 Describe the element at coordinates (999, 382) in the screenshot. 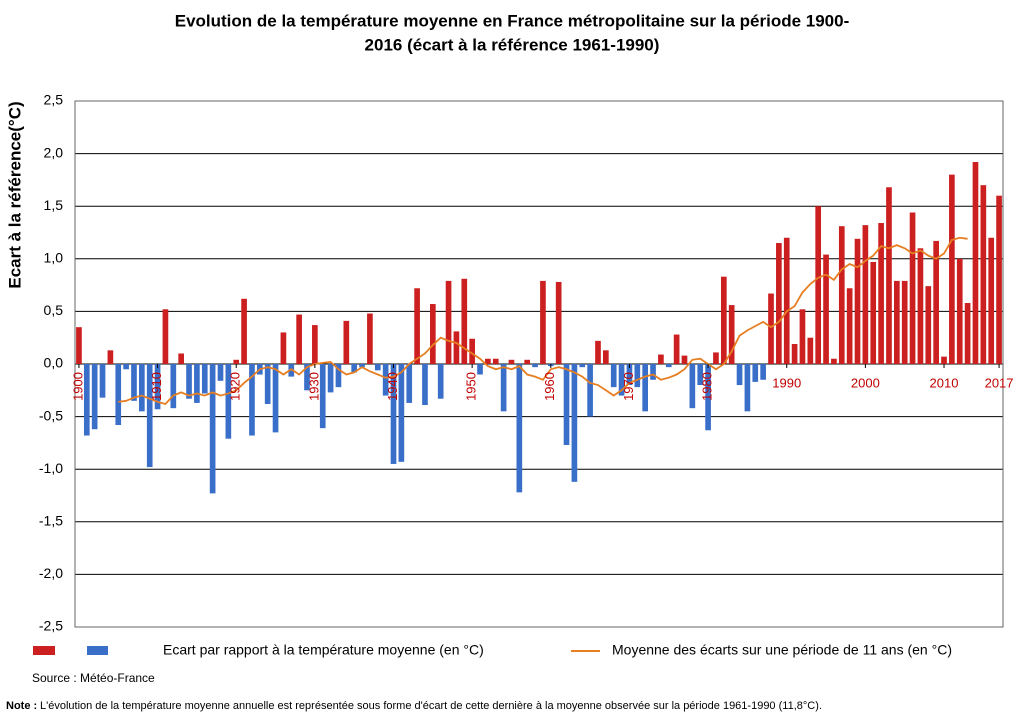

I see `x-tick-label: 2017` at that location.